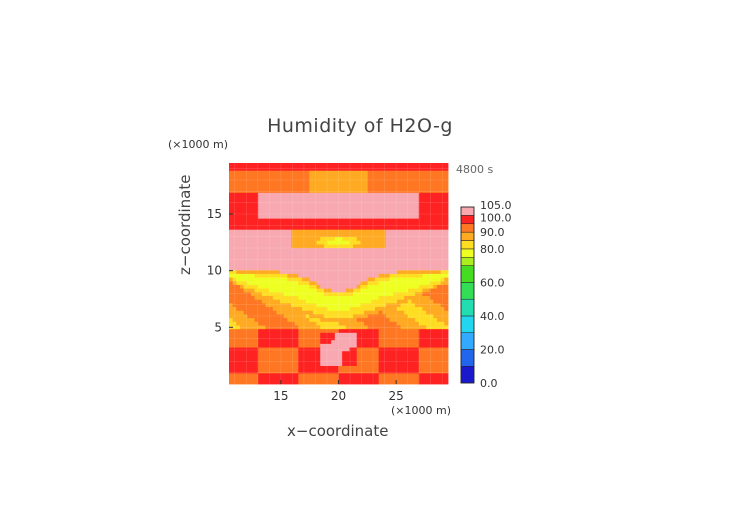 The height and width of the screenshot is (532, 752). I want to click on colorbar-swatch, so click(467, 220).